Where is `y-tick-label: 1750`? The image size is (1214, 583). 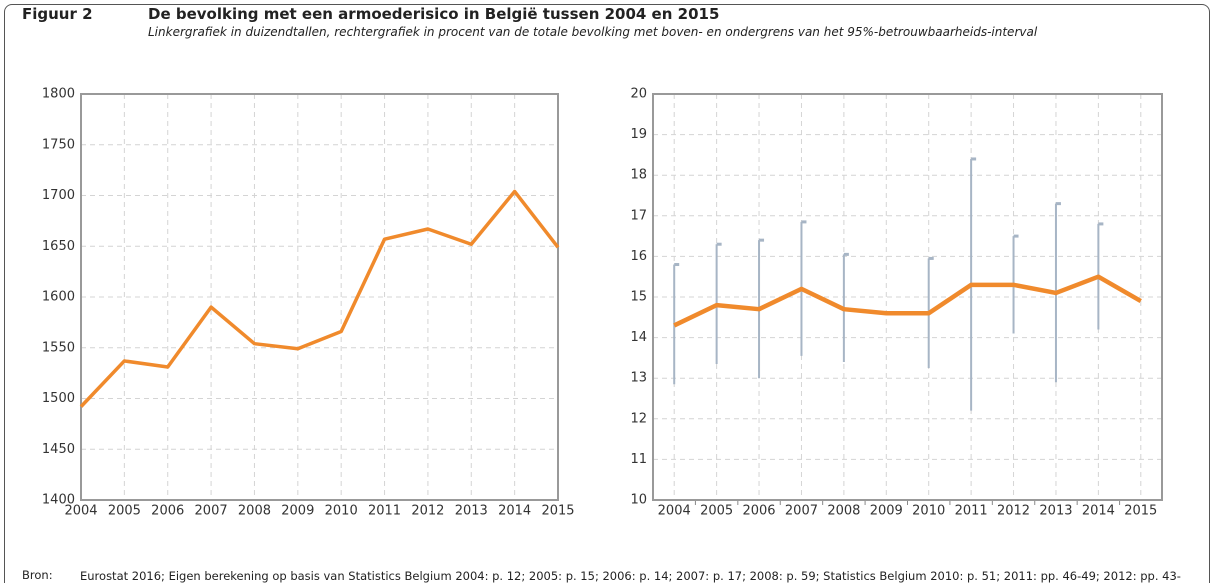
y-tick-label: 1750 is located at coordinates (58, 144).